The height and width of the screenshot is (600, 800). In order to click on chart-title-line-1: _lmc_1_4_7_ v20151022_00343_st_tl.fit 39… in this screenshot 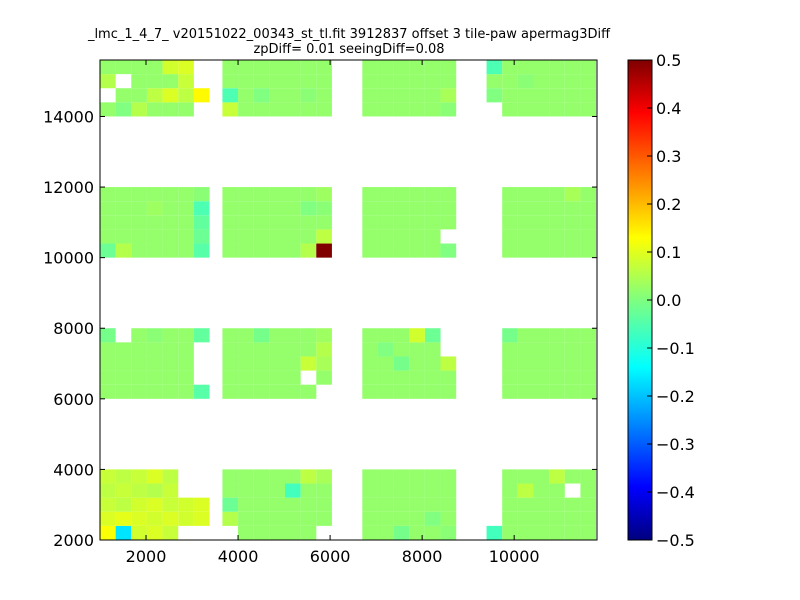, I will do `click(349, 34)`.